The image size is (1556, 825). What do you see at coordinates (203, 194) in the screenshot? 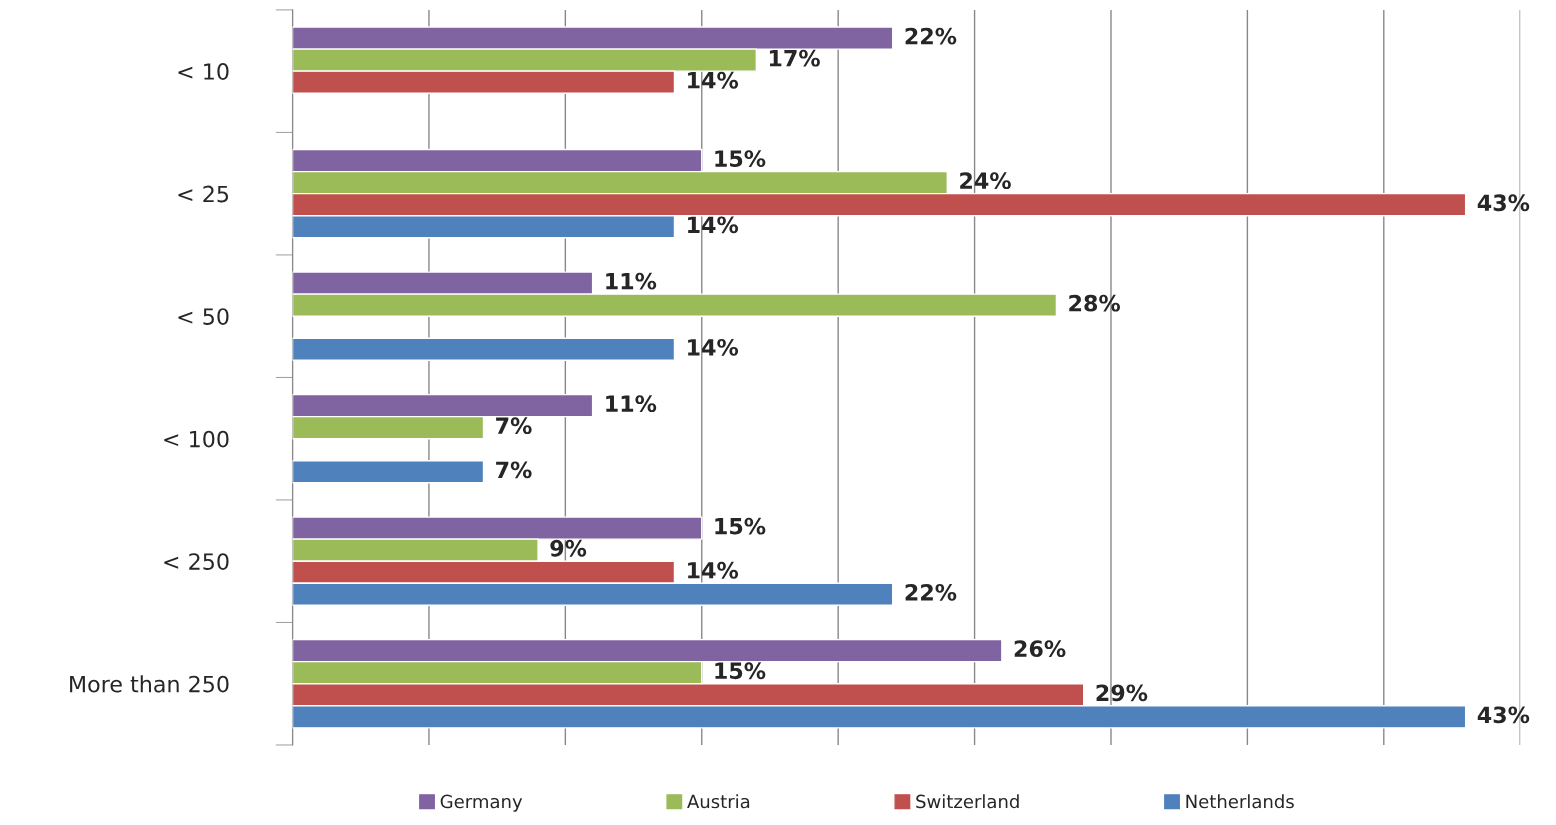
I see `y-tick-label: < 25` at bounding box center [203, 194].